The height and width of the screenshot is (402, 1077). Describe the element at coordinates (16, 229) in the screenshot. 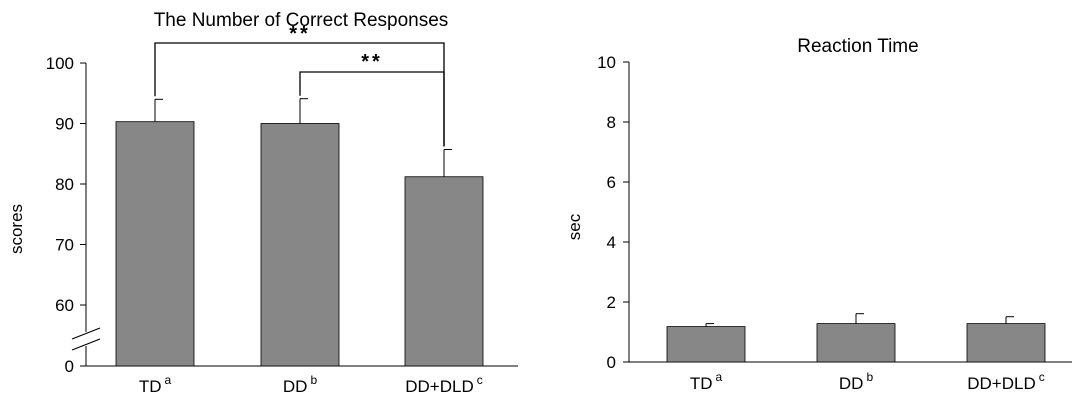

I see `y-axis-label: scores` at that location.